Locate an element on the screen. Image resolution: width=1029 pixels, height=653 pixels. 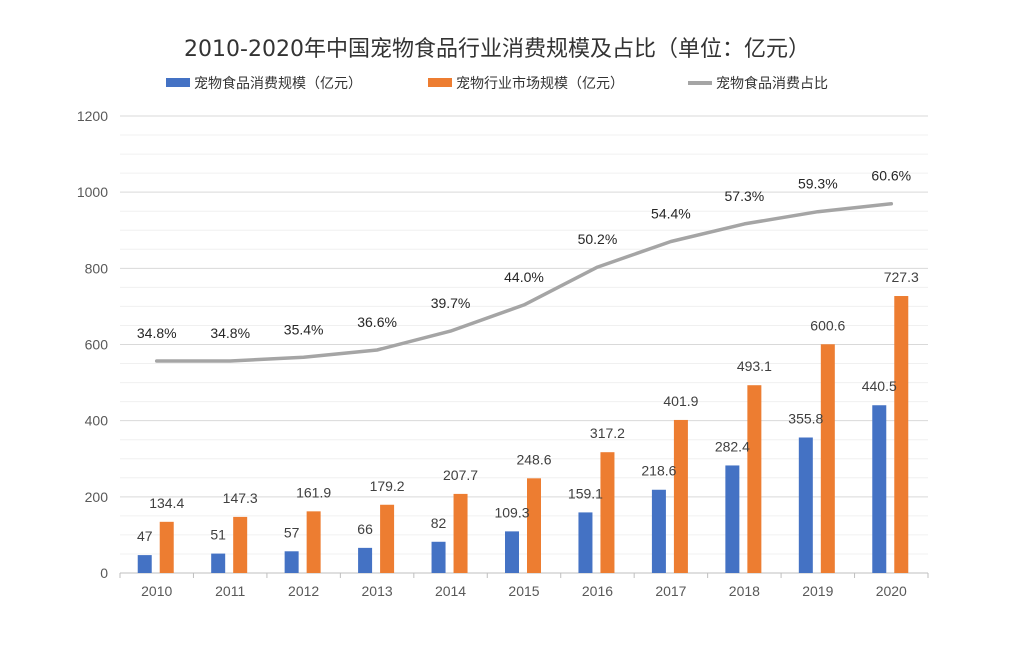
share-label: 59.3% is located at coordinates (818, 184).